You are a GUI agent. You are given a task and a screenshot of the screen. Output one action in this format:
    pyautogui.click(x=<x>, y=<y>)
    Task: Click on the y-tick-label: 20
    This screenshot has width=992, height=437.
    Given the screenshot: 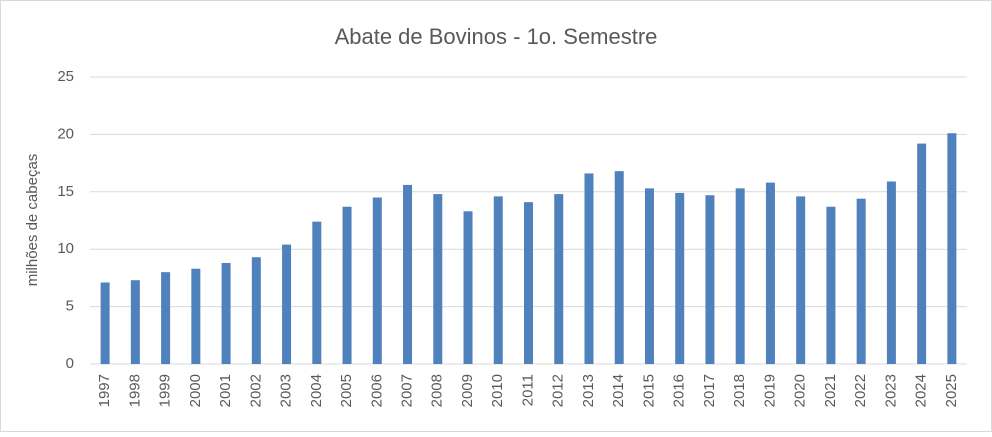 What is the action you would take?
    pyautogui.click(x=65, y=133)
    